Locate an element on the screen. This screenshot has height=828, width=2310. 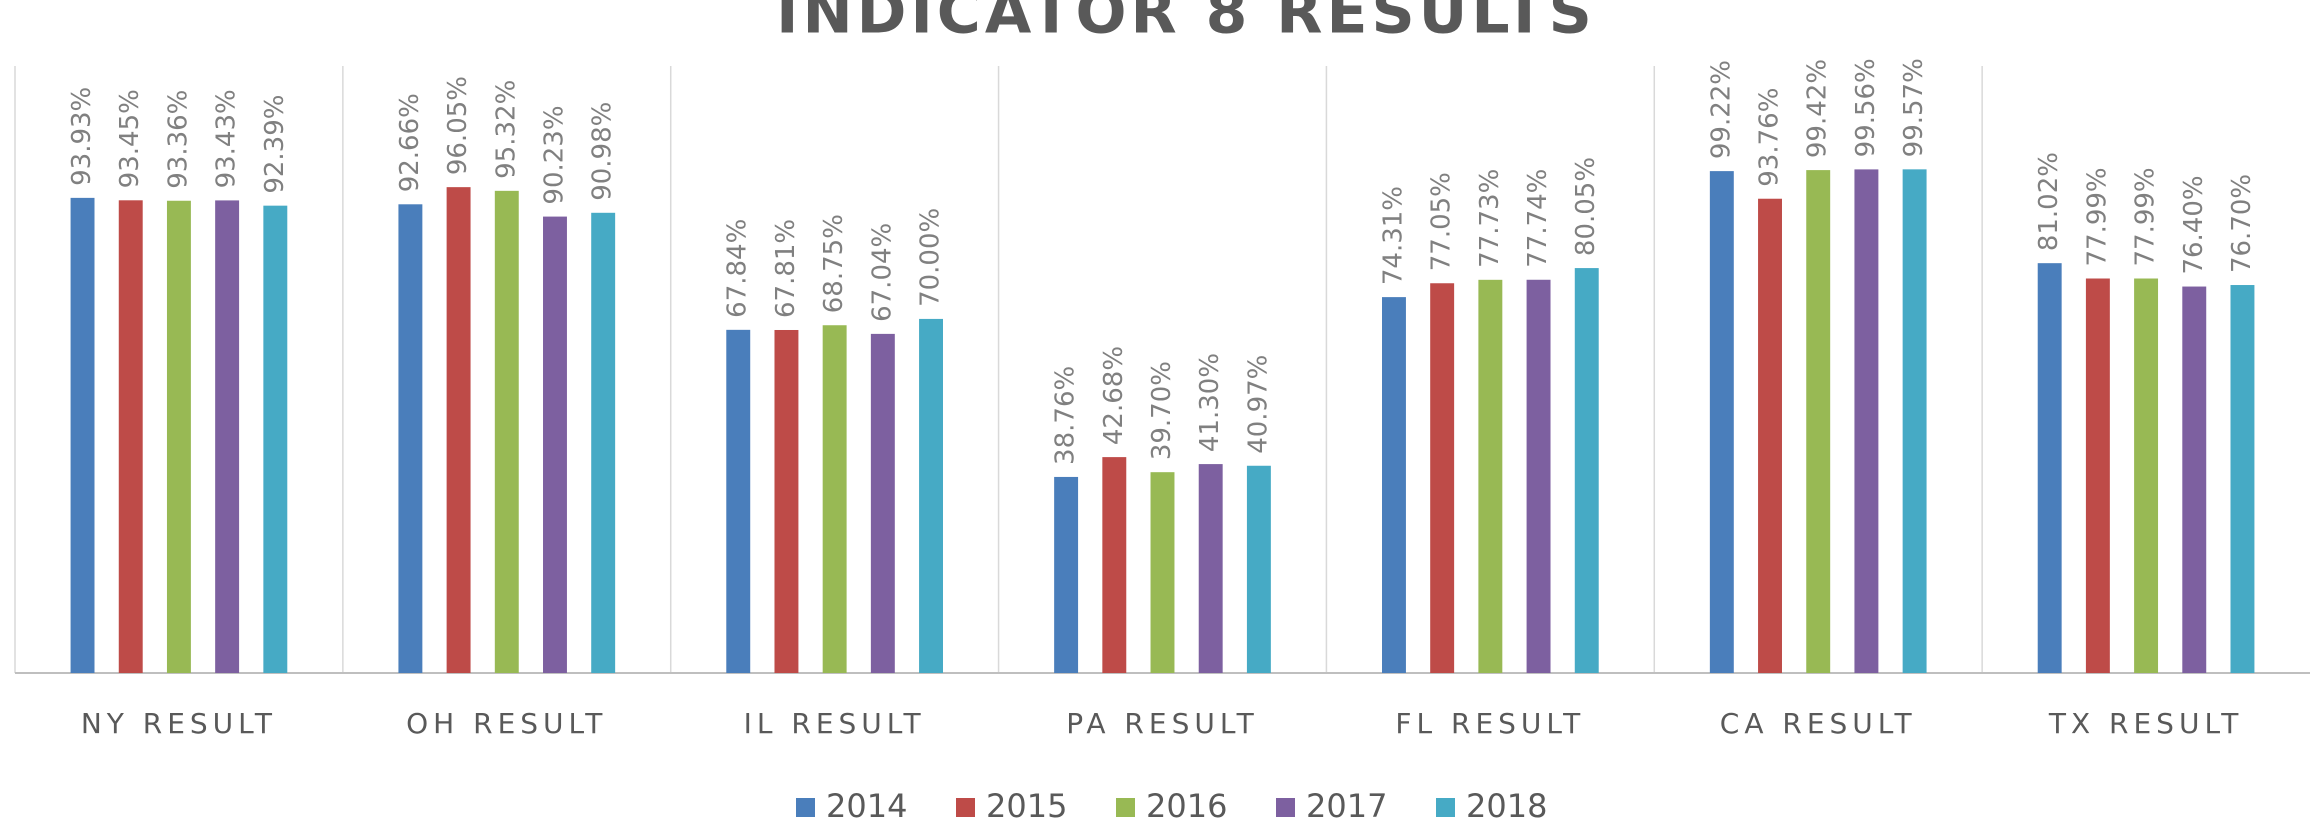
data-label: 93.36% is located at coordinates (178, 139).